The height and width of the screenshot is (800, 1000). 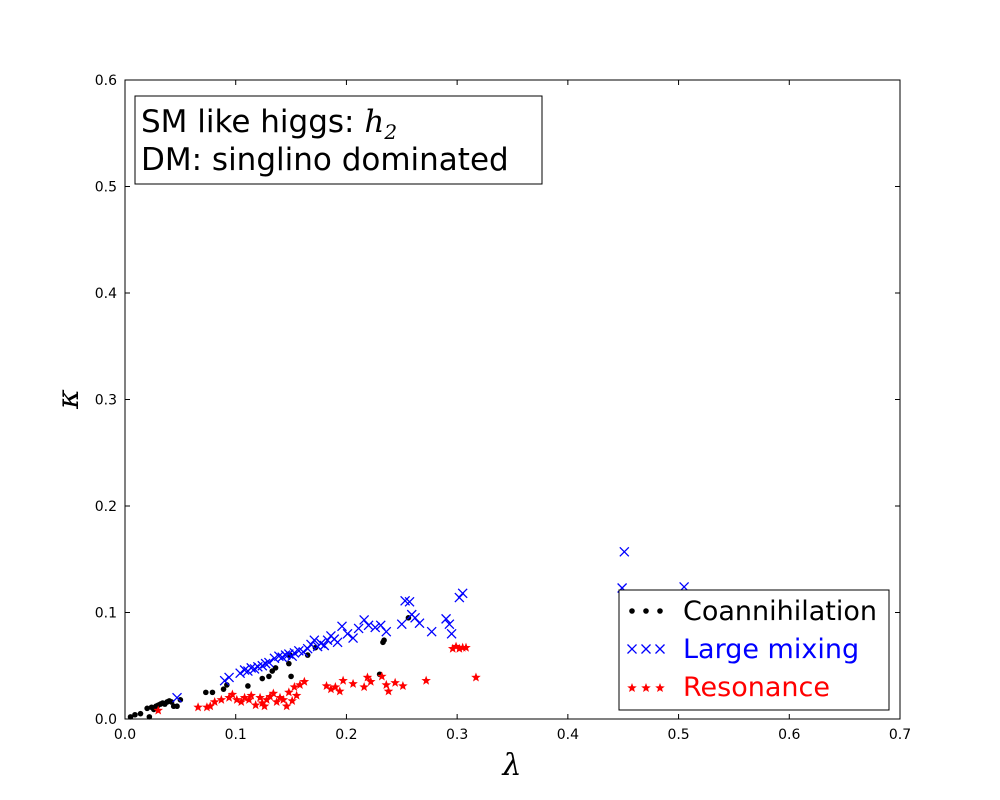 What do you see at coordinates (511, 765) in the screenshot?
I see `x-axis-label: λ` at bounding box center [511, 765].